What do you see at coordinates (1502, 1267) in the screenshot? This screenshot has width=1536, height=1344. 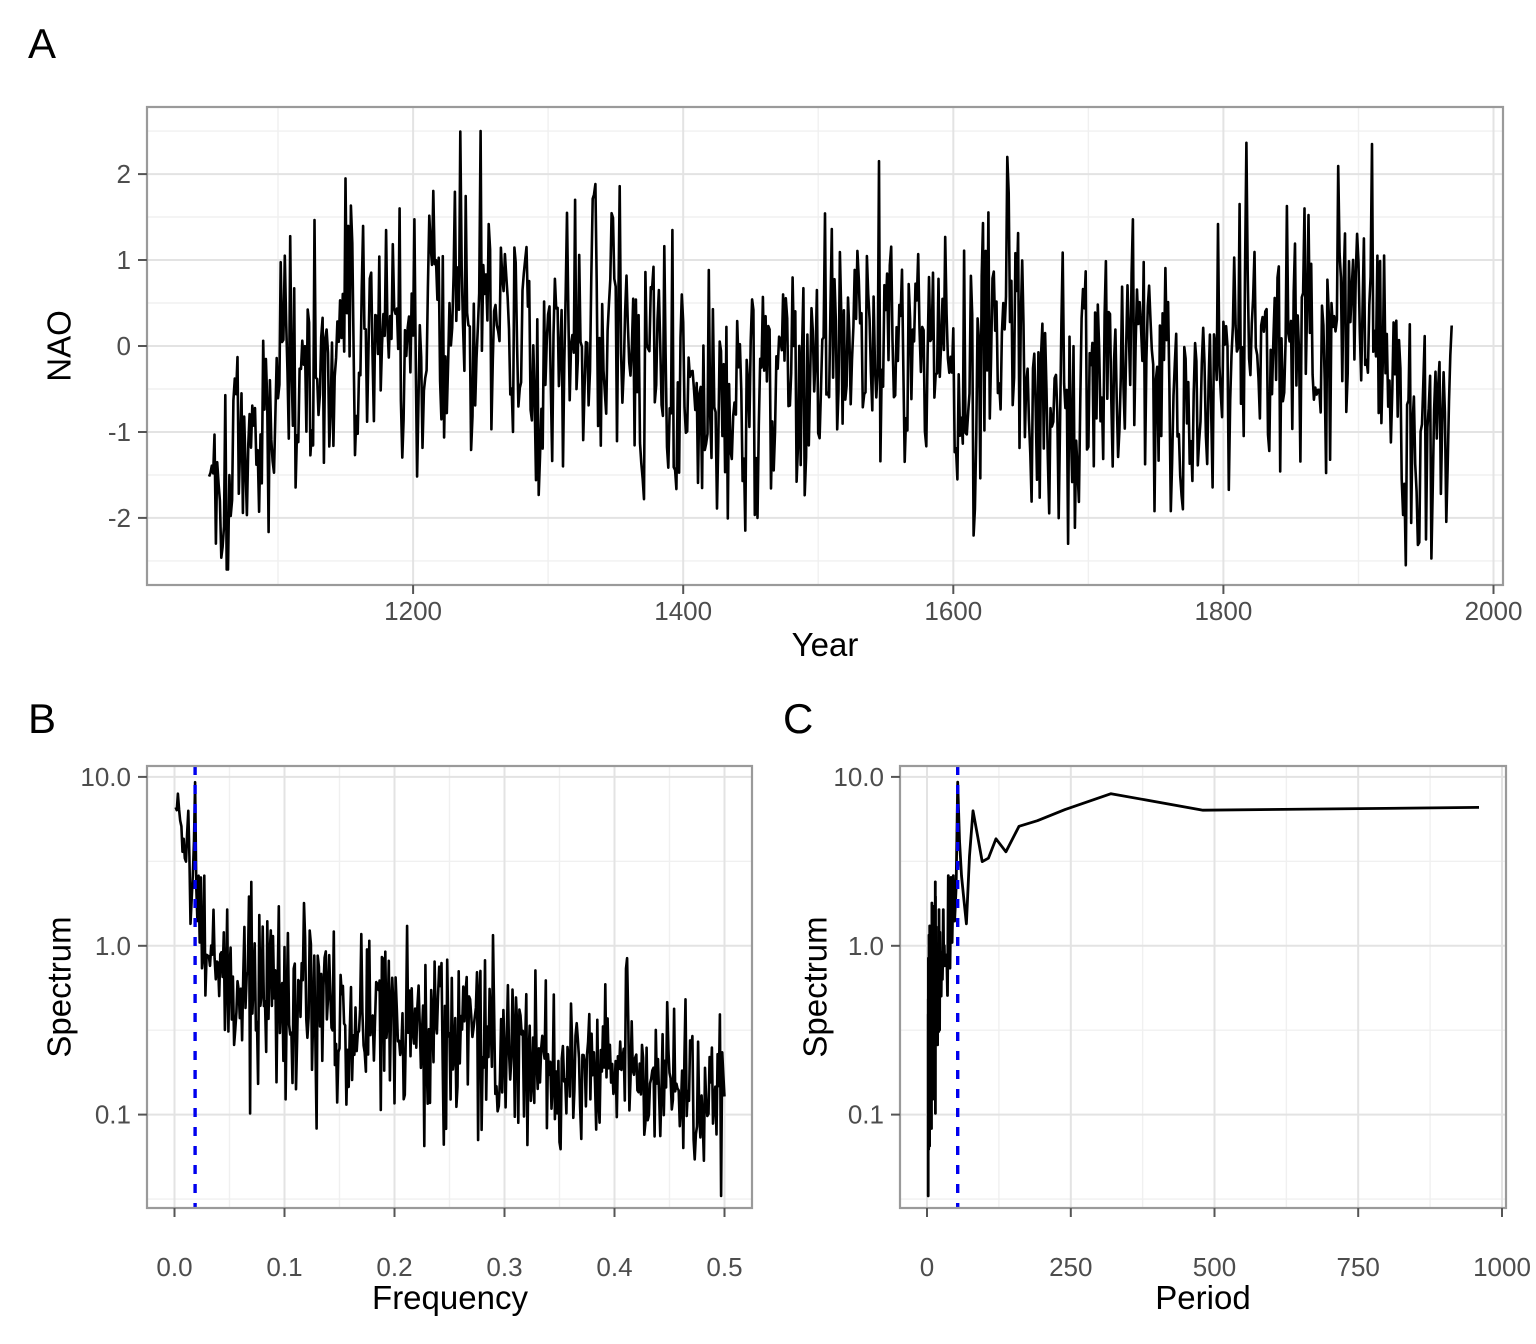 I see `x-axis-tick-label: 1000` at bounding box center [1502, 1267].